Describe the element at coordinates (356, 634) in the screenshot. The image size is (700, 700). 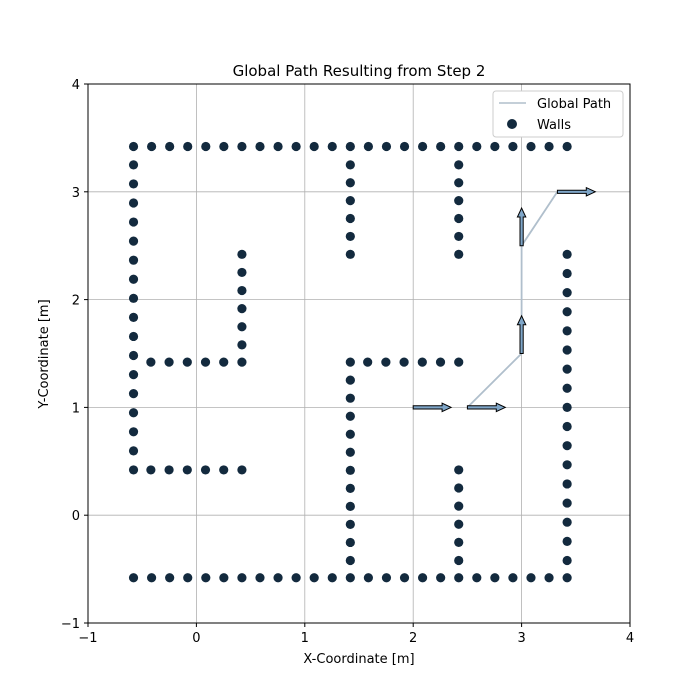
I see `x-axis-ticks: −1 0 1 2 3 4` at that location.